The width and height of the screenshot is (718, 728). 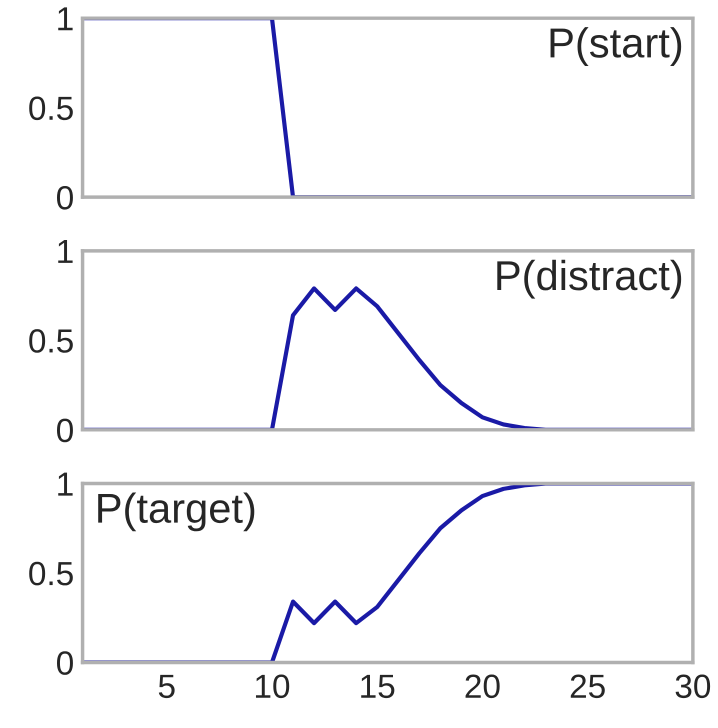 I want to click on x-tick-label: 20, so click(x=483, y=686).